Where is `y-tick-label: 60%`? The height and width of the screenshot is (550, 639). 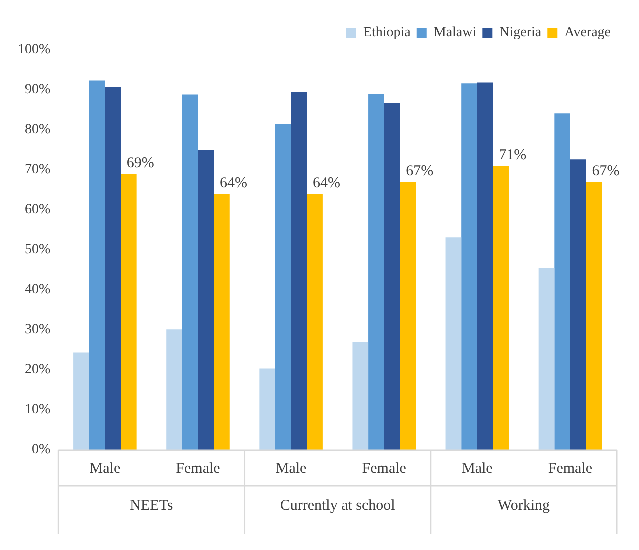 y-tick-label: 60% is located at coordinates (37, 210).